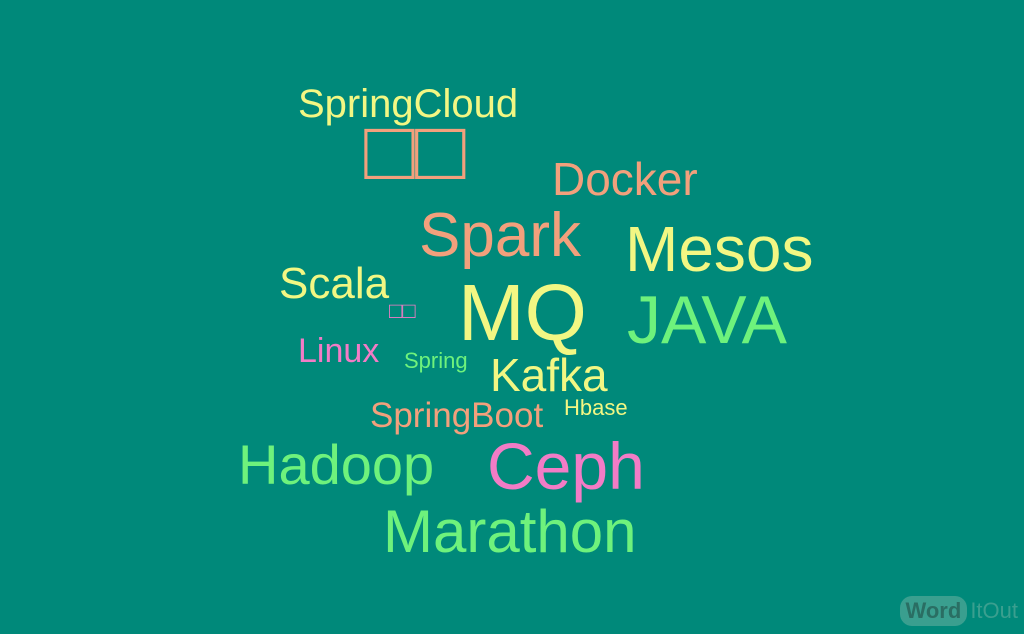  What do you see at coordinates (510, 531) in the screenshot?
I see `word-marathon: Marathon` at bounding box center [510, 531].